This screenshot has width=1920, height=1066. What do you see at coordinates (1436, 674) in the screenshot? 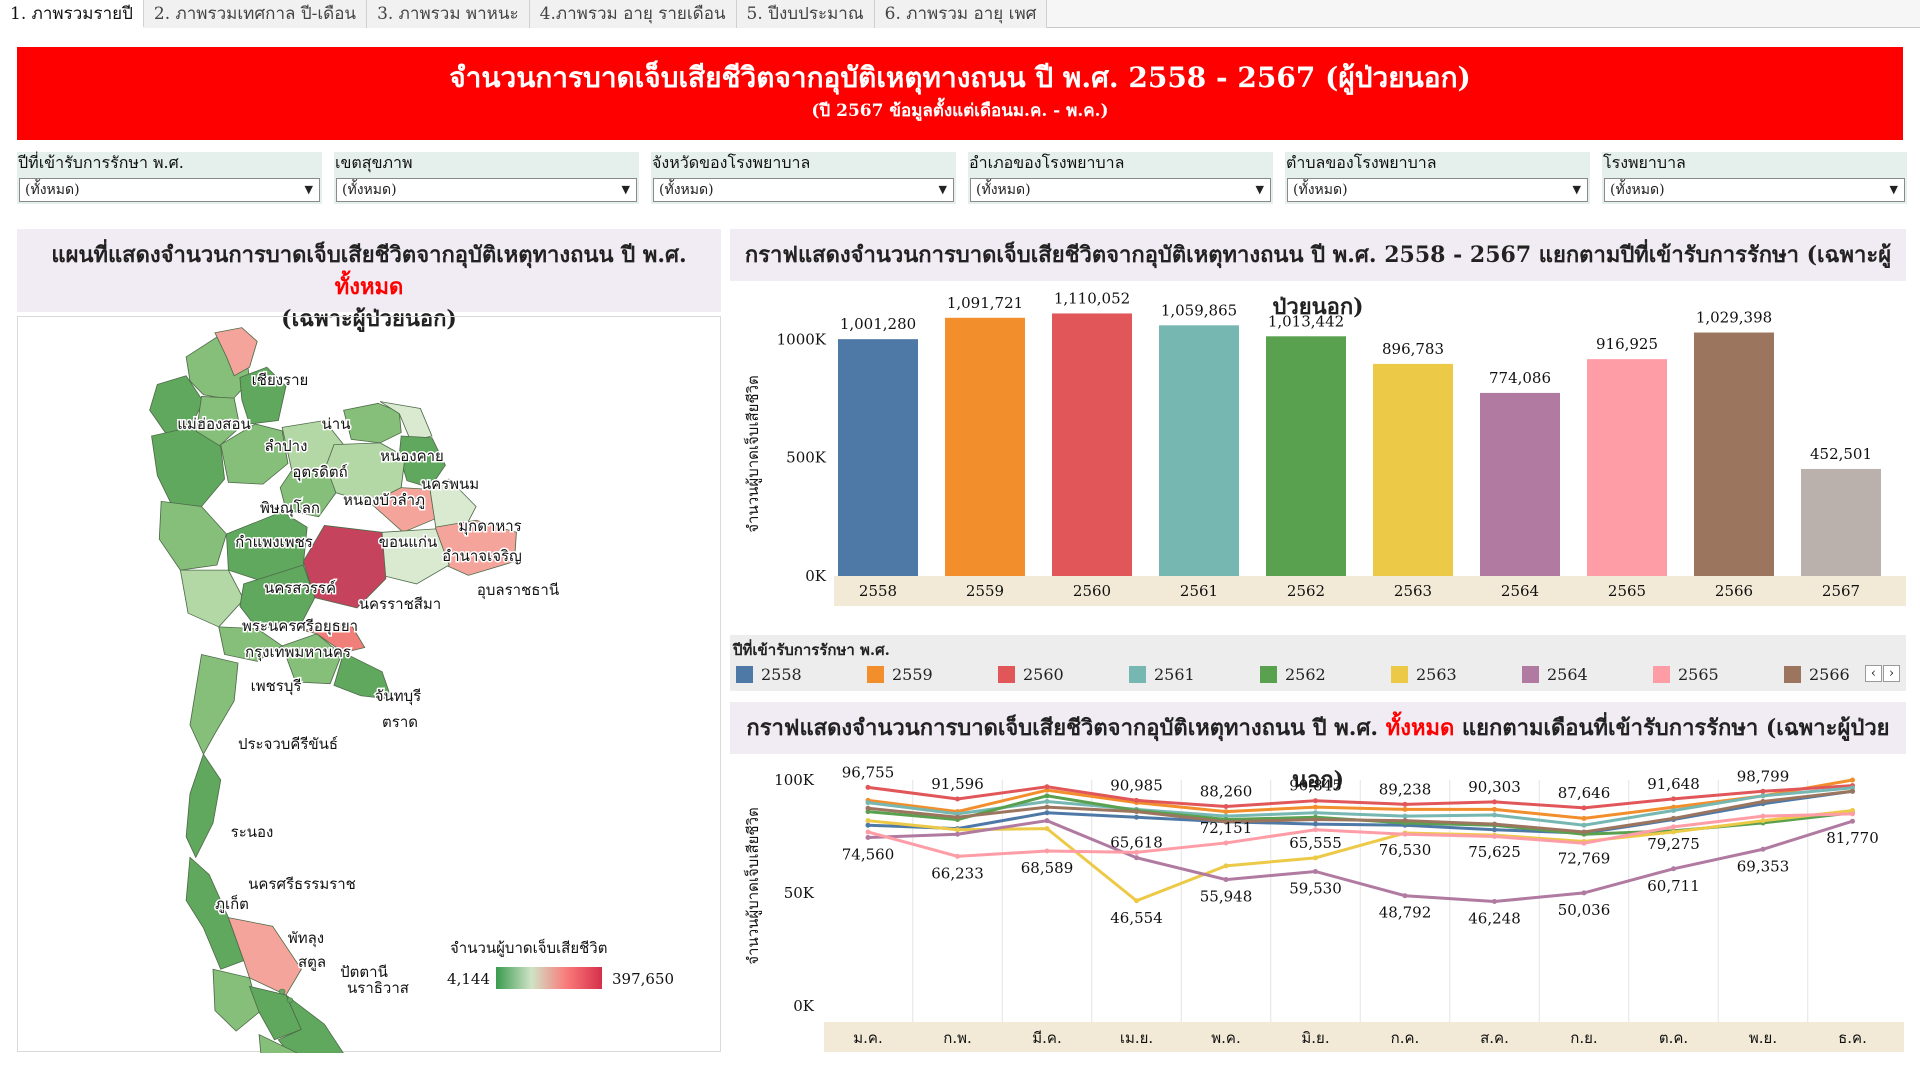
I see `legend-label: 2563` at bounding box center [1436, 674].